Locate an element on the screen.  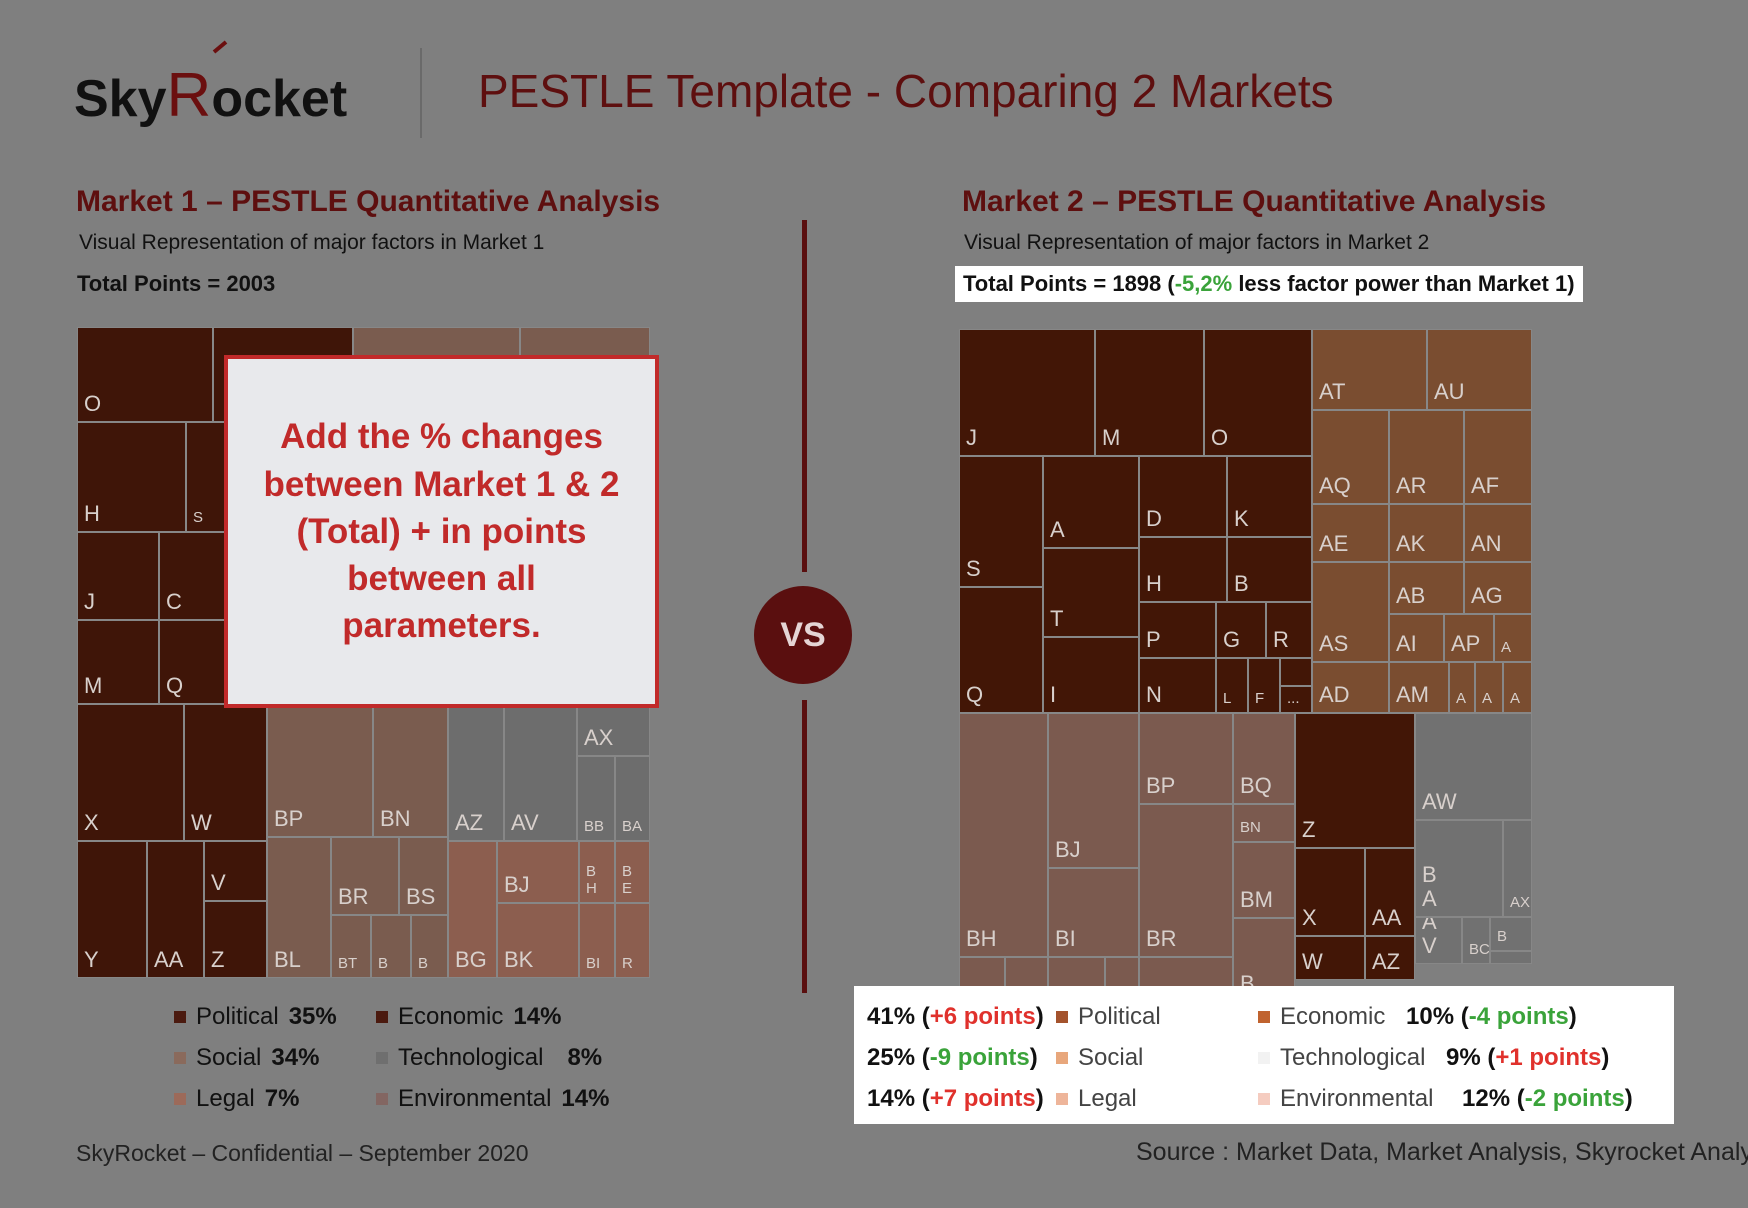
m2-tile-label: BP is located at coordinates (1161, 785).